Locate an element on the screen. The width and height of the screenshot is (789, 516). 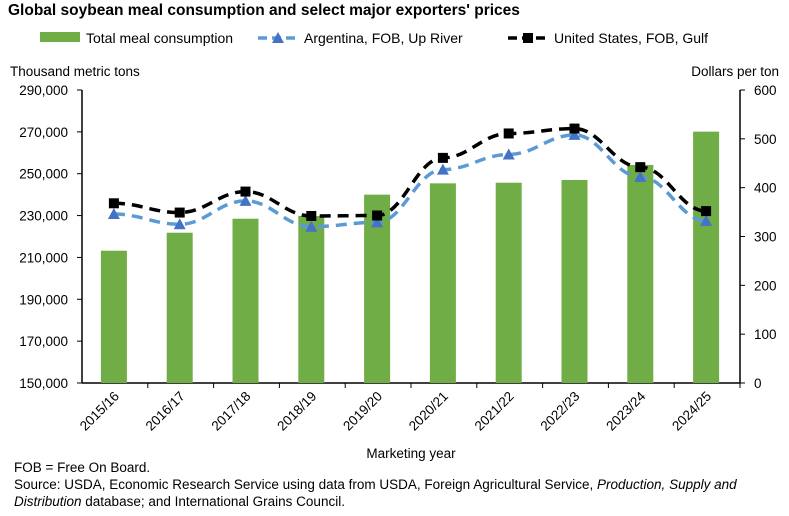
legend-swatch-bar is located at coordinates (60, 37).